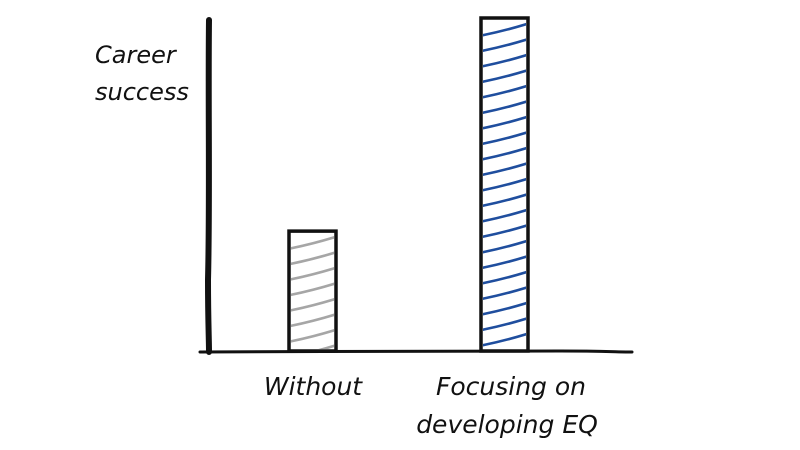 The height and width of the screenshot is (450, 800). Describe the element at coordinates (208, 186) in the screenshot. I see `y-axis-line` at that location.